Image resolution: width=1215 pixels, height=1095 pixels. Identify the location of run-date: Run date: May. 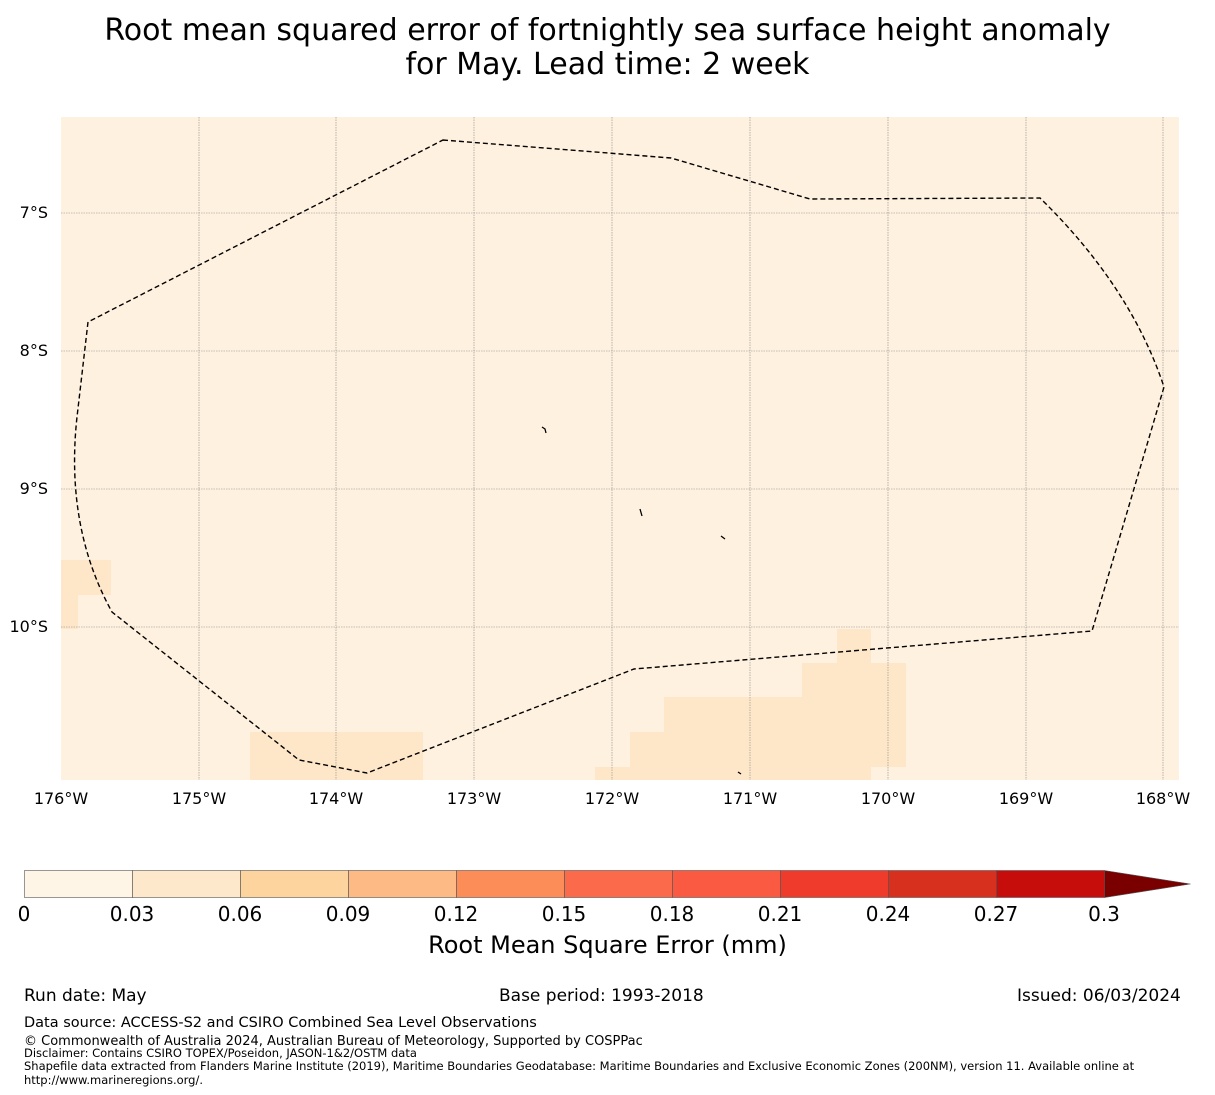
(85, 996).